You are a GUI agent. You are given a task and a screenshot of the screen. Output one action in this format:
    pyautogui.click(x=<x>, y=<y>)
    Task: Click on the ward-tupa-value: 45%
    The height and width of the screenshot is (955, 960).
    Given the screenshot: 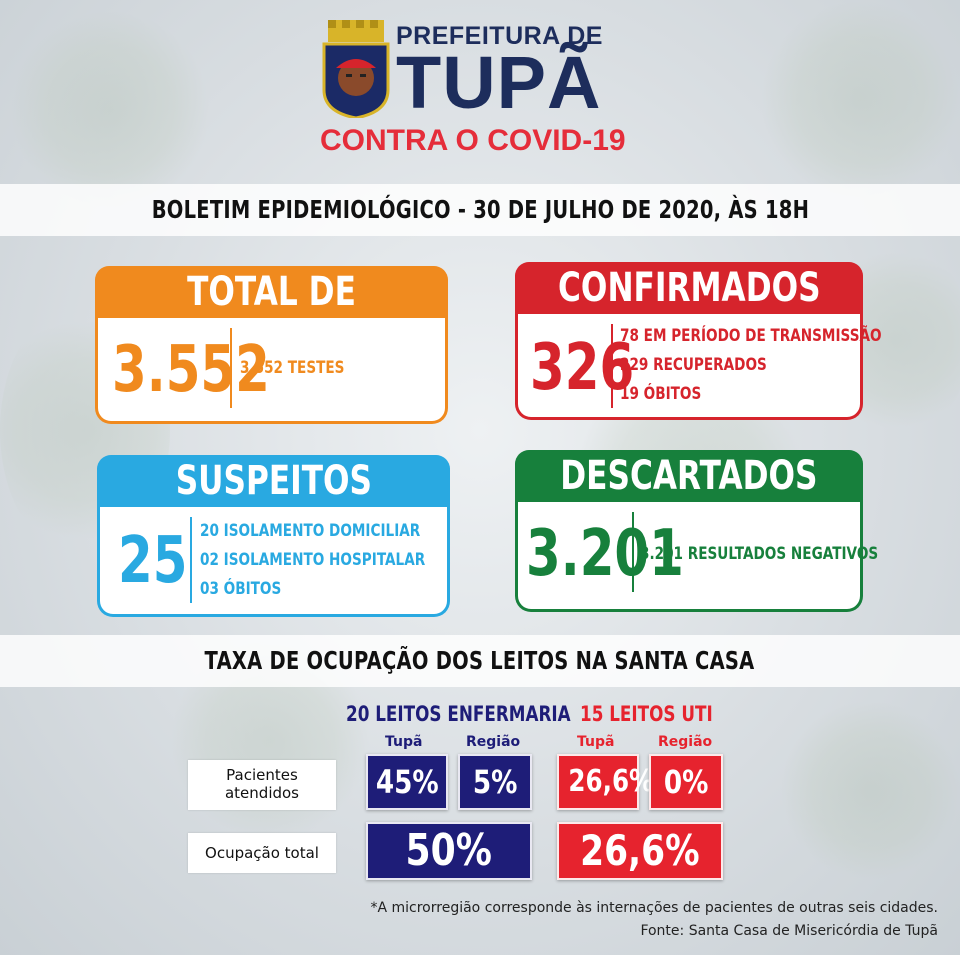 What is the action you would take?
    pyautogui.click(x=407, y=782)
    